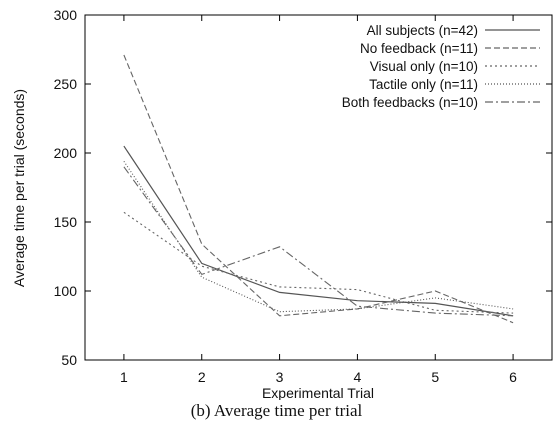 The image size is (553, 425). What do you see at coordinates (66, 153) in the screenshot?
I see `y-tick-label: 200` at bounding box center [66, 153].